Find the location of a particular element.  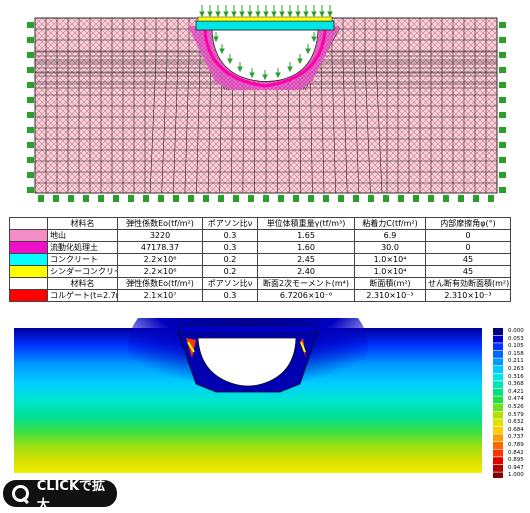

cohesion-cell: 6.9 is located at coordinates (390, 236).